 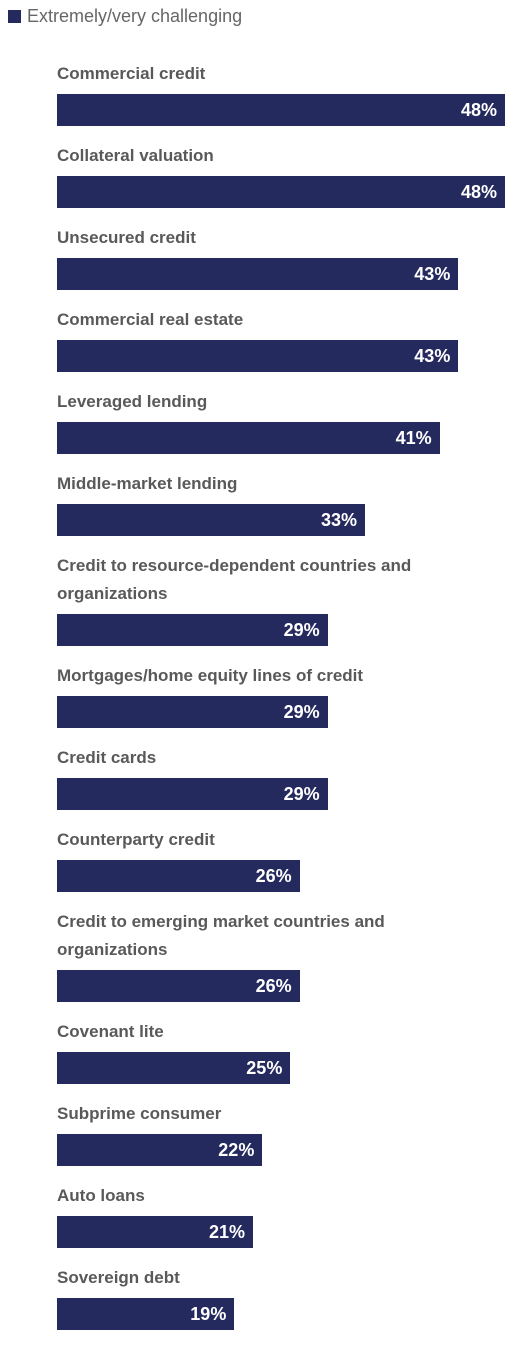 What do you see at coordinates (413, 437) in the screenshot?
I see `value-label: 41%` at bounding box center [413, 437].